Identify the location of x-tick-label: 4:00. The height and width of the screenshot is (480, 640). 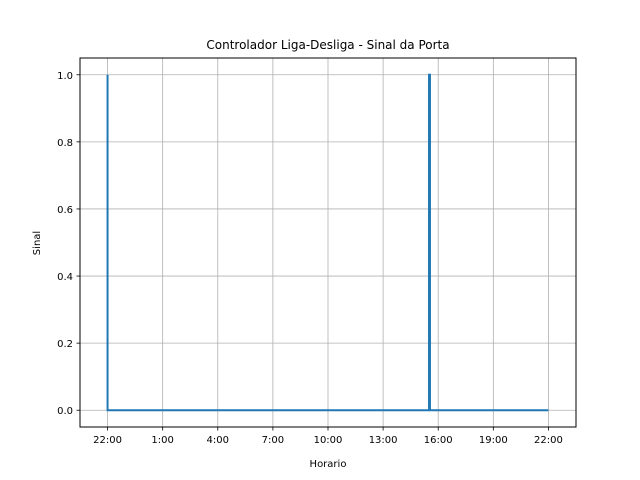
(218, 440).